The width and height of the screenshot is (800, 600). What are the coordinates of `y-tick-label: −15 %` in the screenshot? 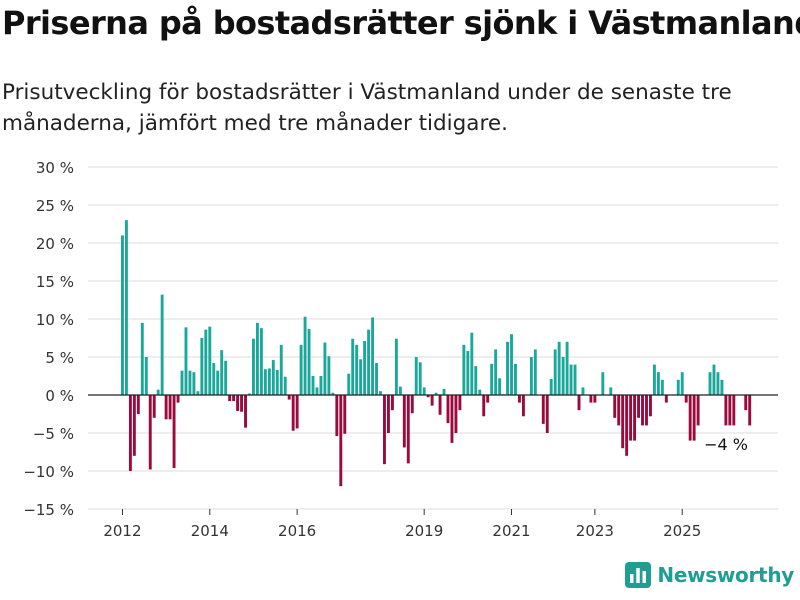 It's located at (48, 510).